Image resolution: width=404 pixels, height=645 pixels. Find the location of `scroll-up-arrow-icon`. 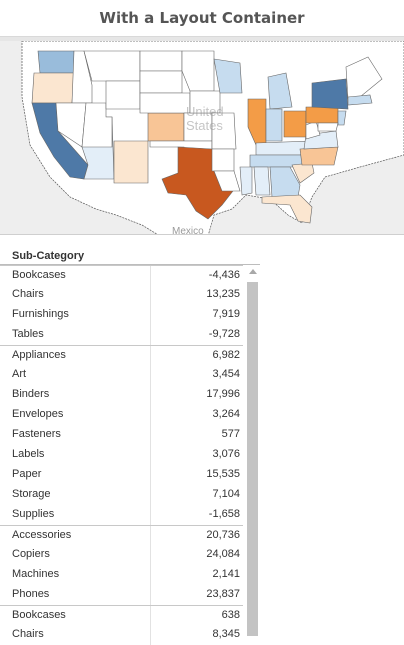

scroll-up-arrow-icon is located at coordinates (253, 271).